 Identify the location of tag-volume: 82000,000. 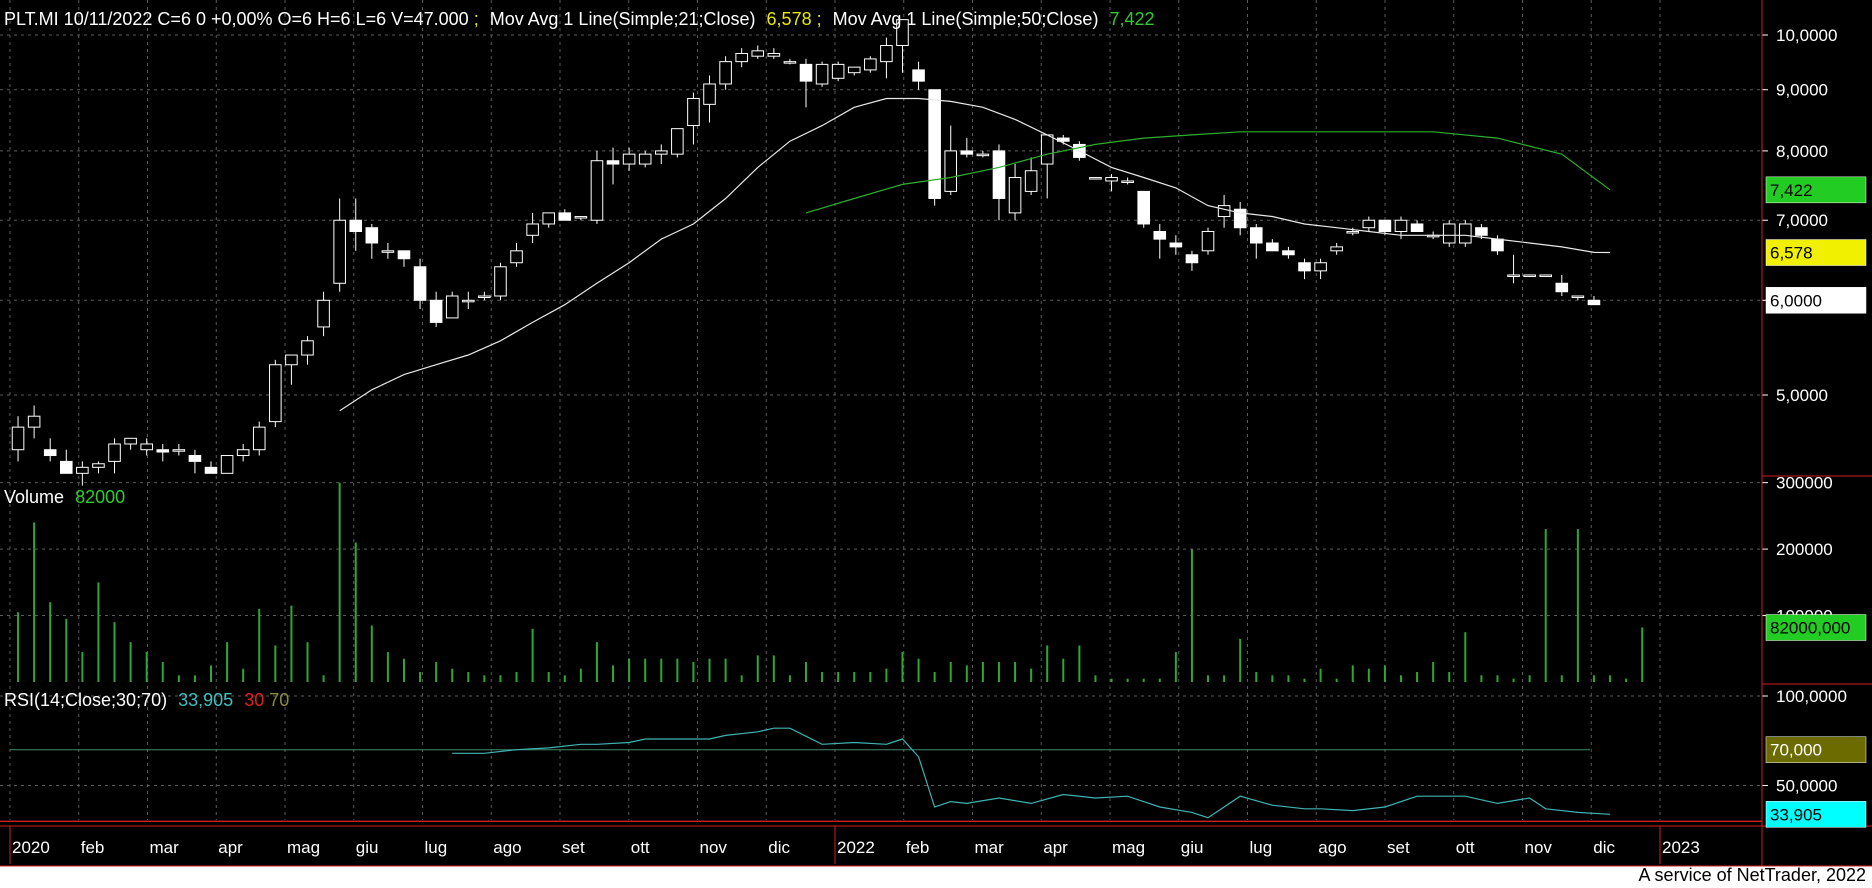
(1810, 628).